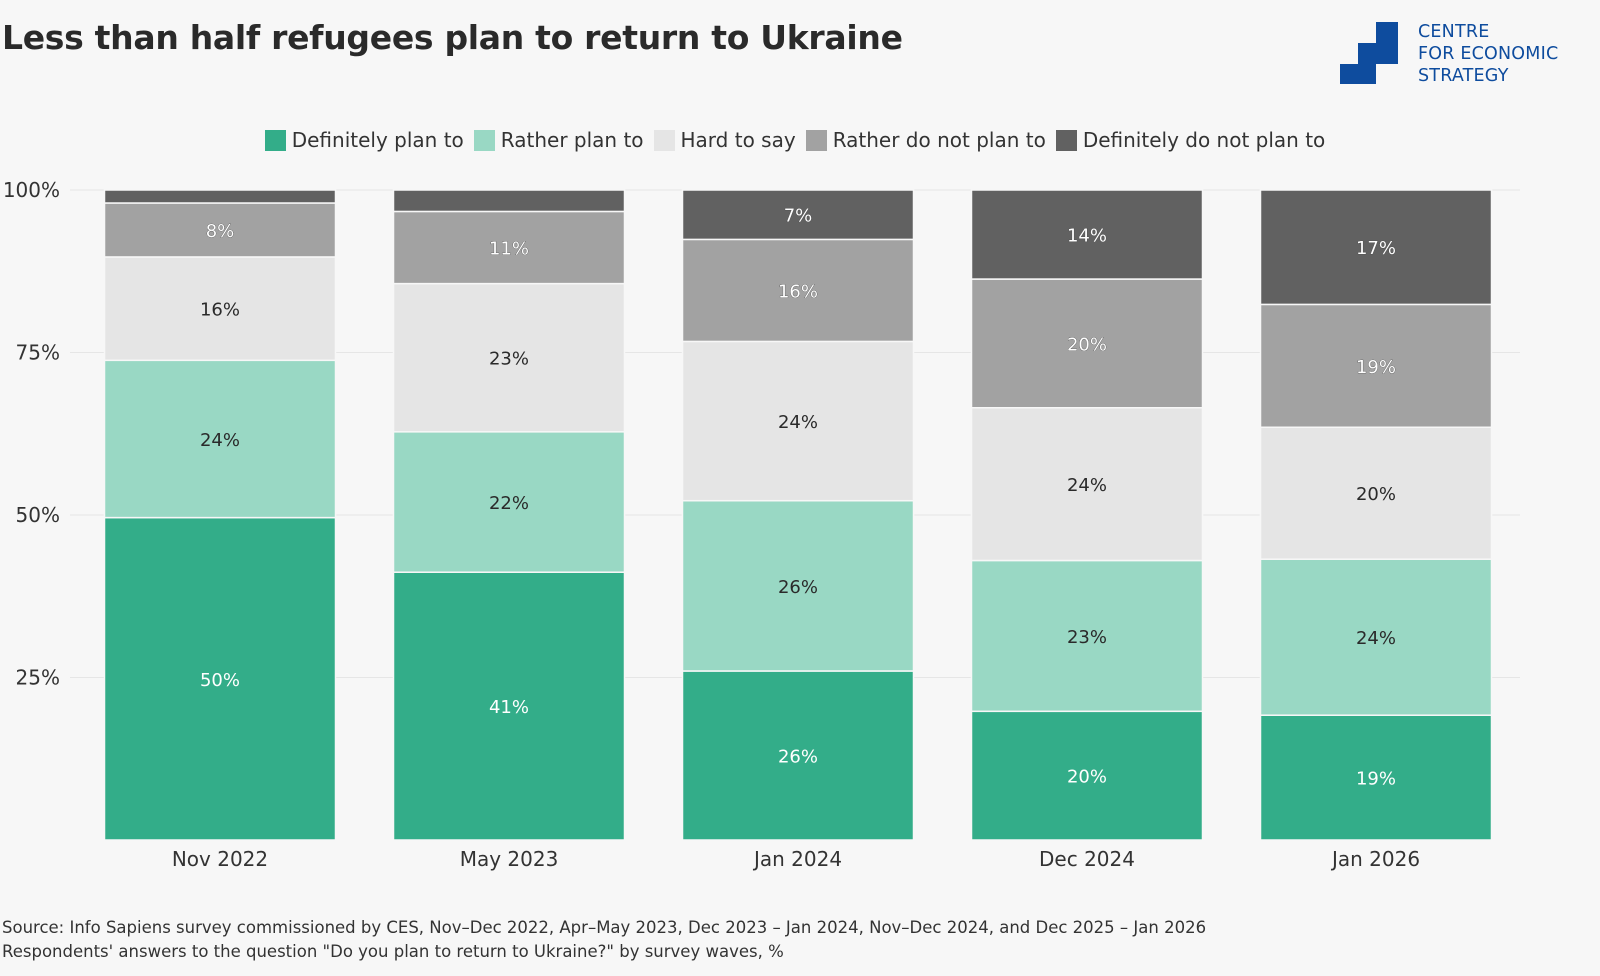  I want to click on legend-item-definitely-not-plan: Definitely do not plan to, so click(1190, 140).